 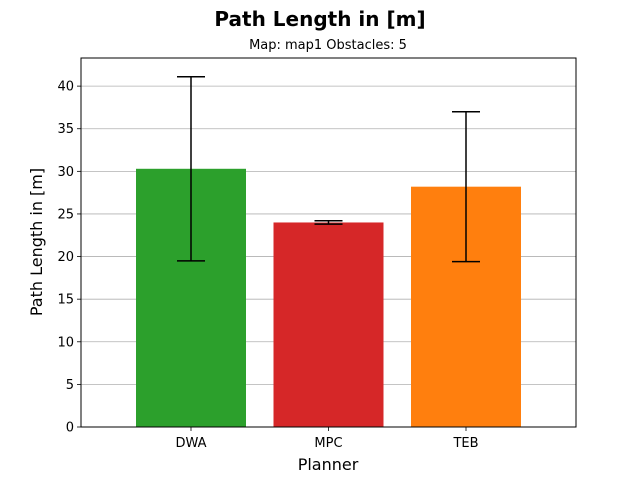 I want to click on y-tick-label: 30, so click(x=65, y=172).